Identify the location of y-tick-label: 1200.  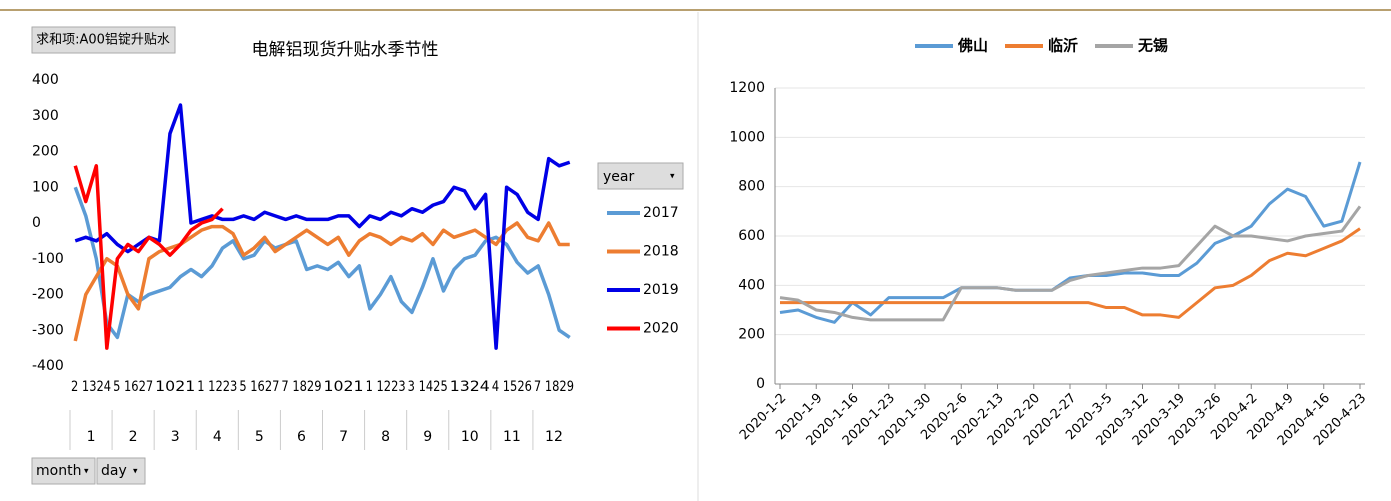
(747, 88).